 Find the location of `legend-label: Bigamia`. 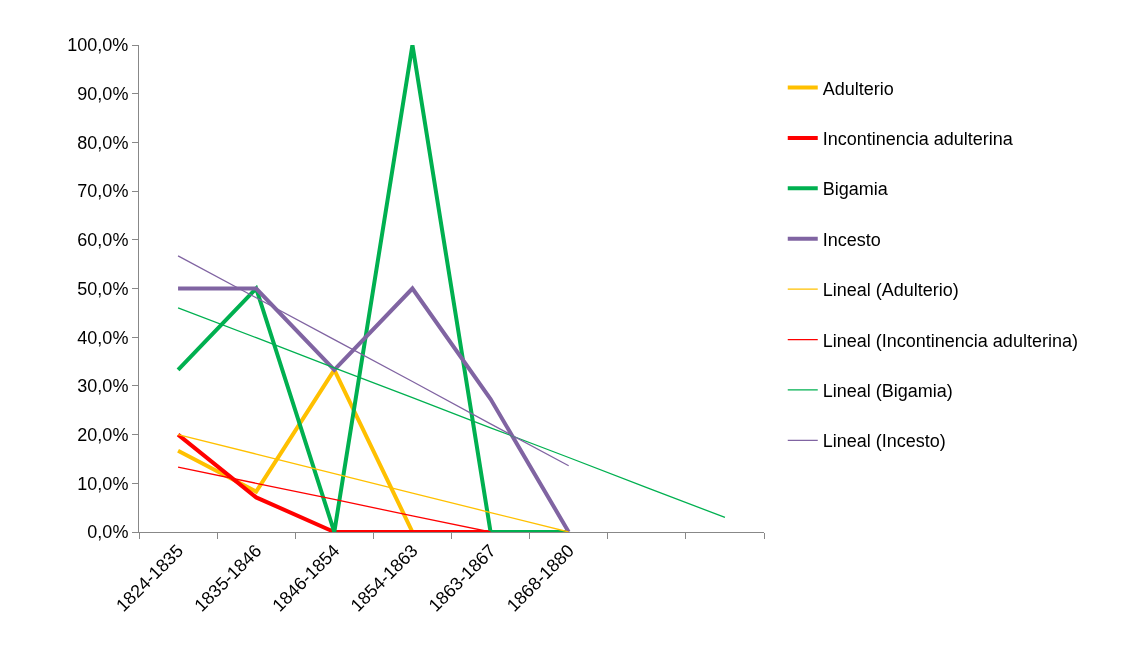

legend-label: Bigamia is located at coordinates (855, 189).